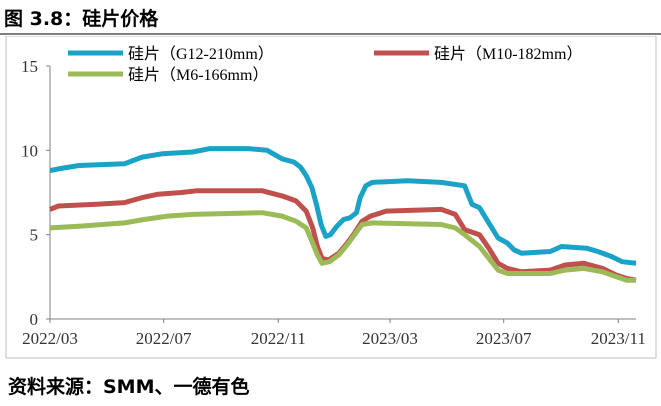 Image resolution: width=661 pixels, height=406 pixels. What do you see at coordinates (618, 338) in the screenshot?
I see `x-tick-label: 2023/11` at bounding box center [618, 338].